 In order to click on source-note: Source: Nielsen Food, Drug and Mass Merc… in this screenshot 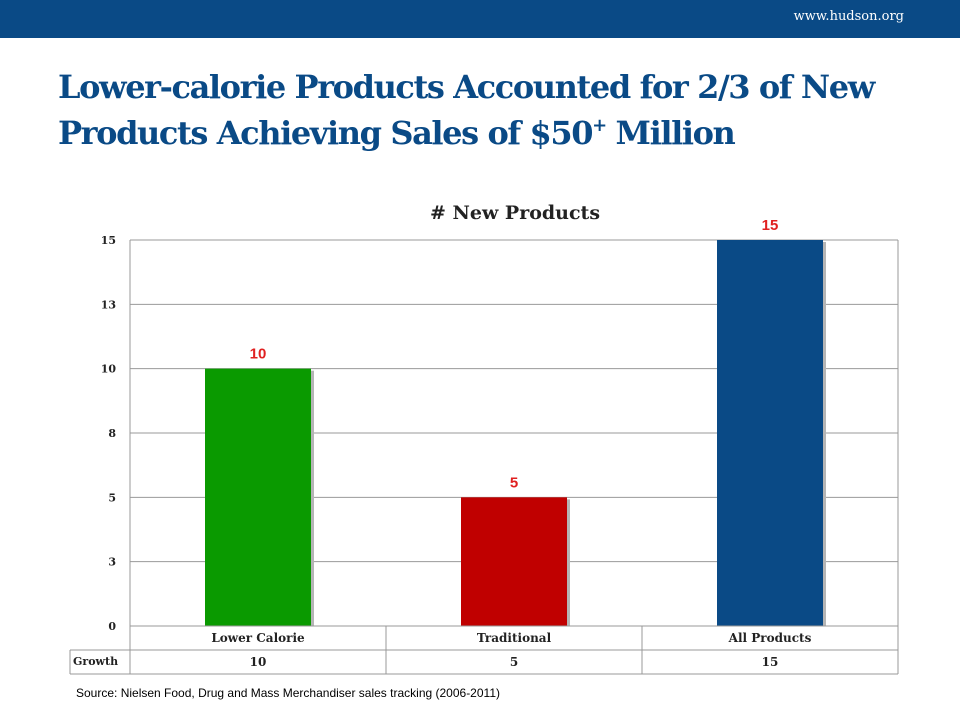, I will do `click(288, 693)`.